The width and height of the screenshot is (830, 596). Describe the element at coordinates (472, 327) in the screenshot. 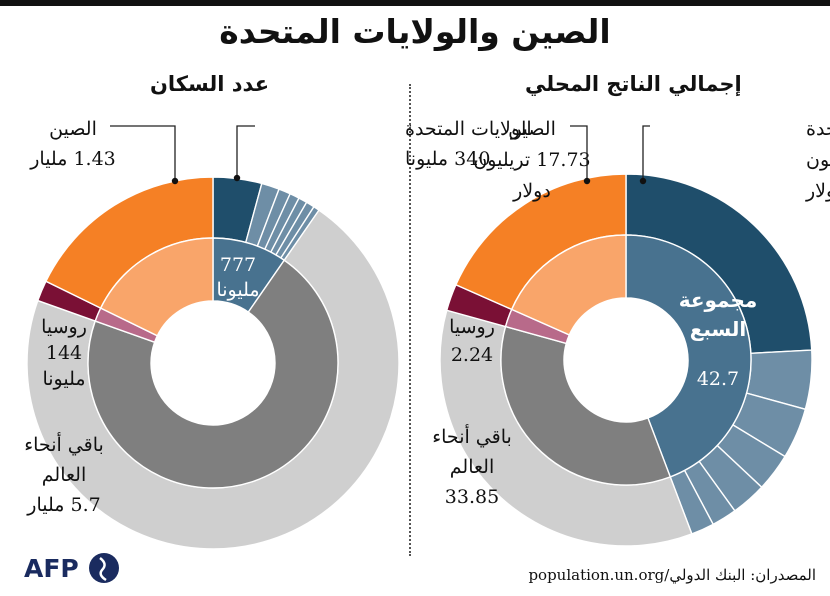

I see `gdp-russia-label-line-0: روسيا` at that location.